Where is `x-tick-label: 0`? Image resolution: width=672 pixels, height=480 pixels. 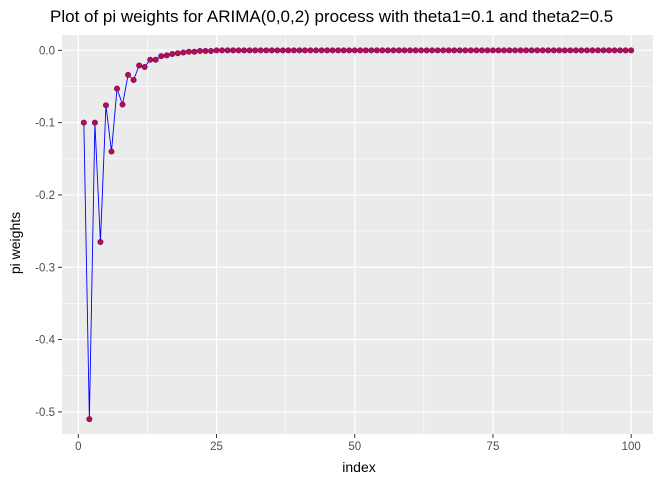 x-tick-label: 0 is located at coordinates (78, 447).